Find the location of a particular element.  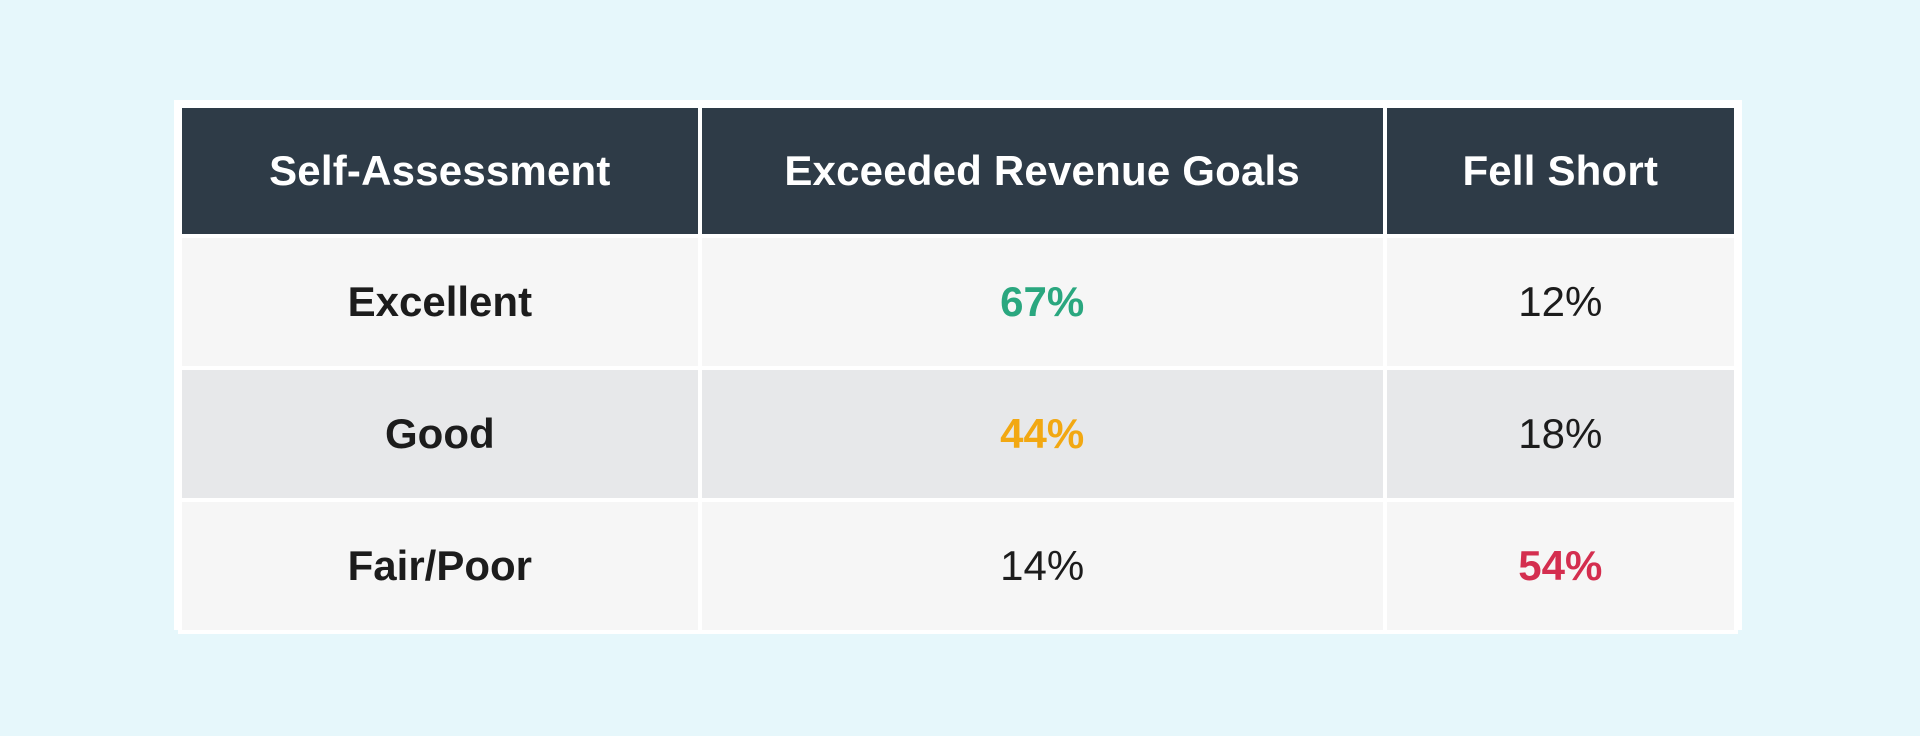

row-label-good: Good is located at coordinates (440, 434).